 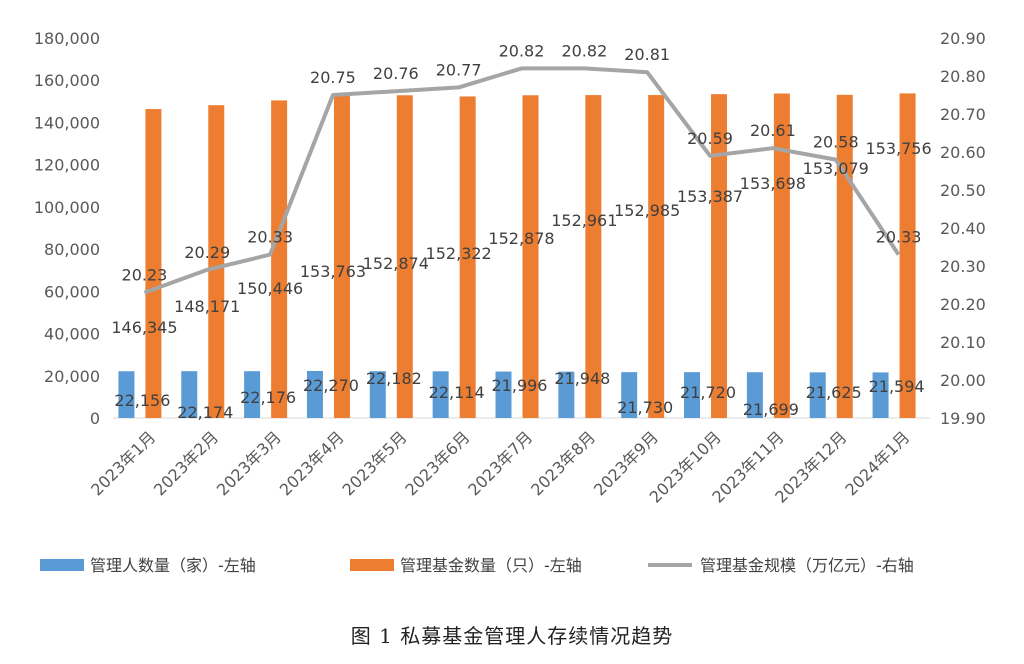 I want to click on x-axis-tick: 2023年2月, so click(x=186, y=463).